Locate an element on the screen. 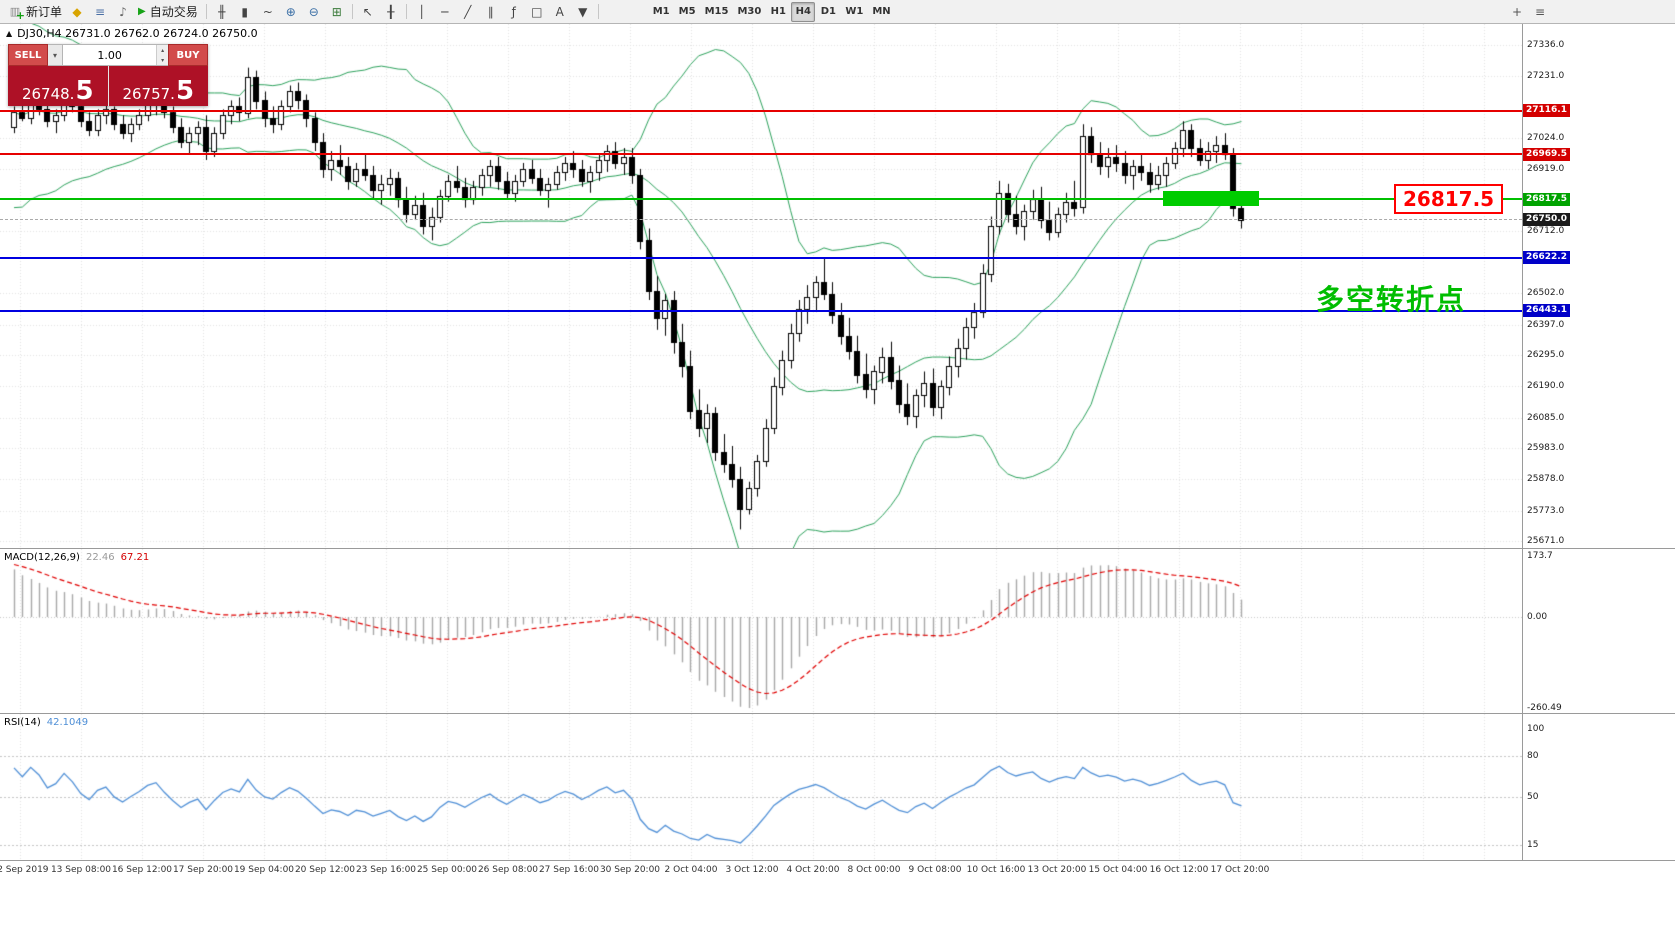 The image size is (1675, 949). timeframe-m5-button: M5 is located at coordinates (687, 12).